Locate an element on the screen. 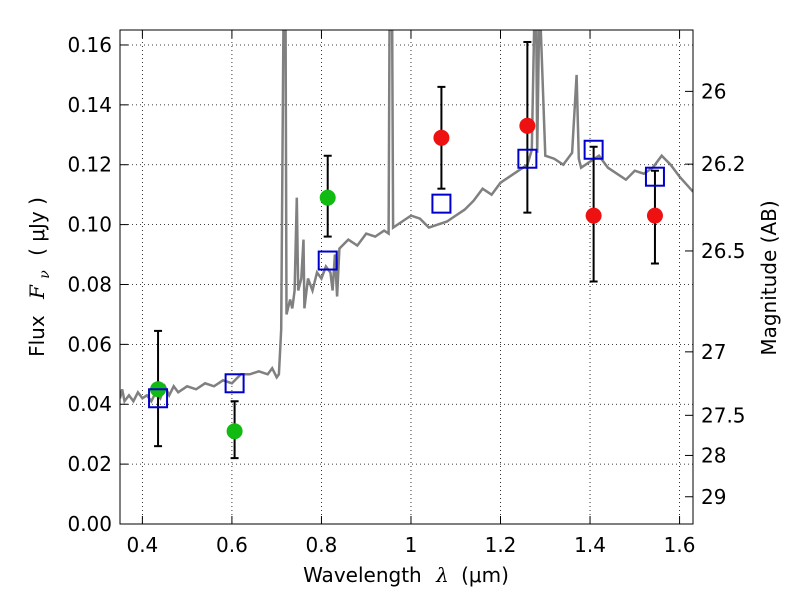  y-axis-label: Flux F ν ( μJy ) is located at coordinates (39, 277).